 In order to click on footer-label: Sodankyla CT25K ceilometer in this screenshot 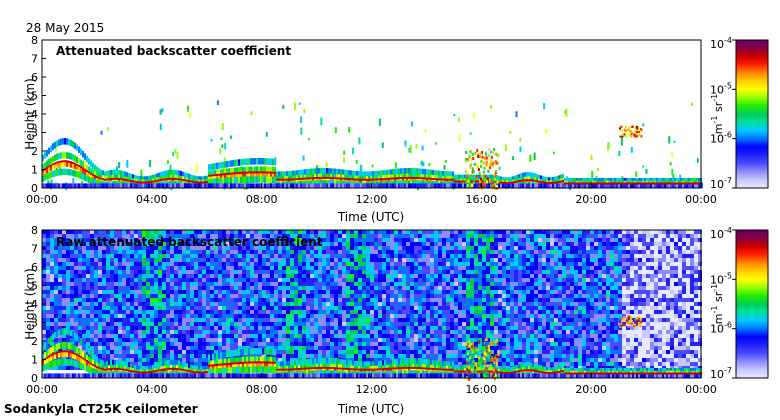, I will do `click(101, 409)`.